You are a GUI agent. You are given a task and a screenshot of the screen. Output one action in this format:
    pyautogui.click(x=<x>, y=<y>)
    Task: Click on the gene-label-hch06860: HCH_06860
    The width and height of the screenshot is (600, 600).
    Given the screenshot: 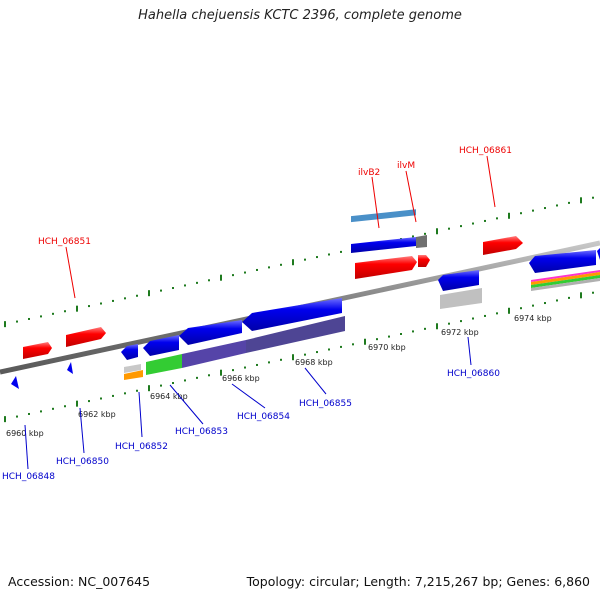 What is the action you would take?
    pyautogui.click(x=473, y=374)
    